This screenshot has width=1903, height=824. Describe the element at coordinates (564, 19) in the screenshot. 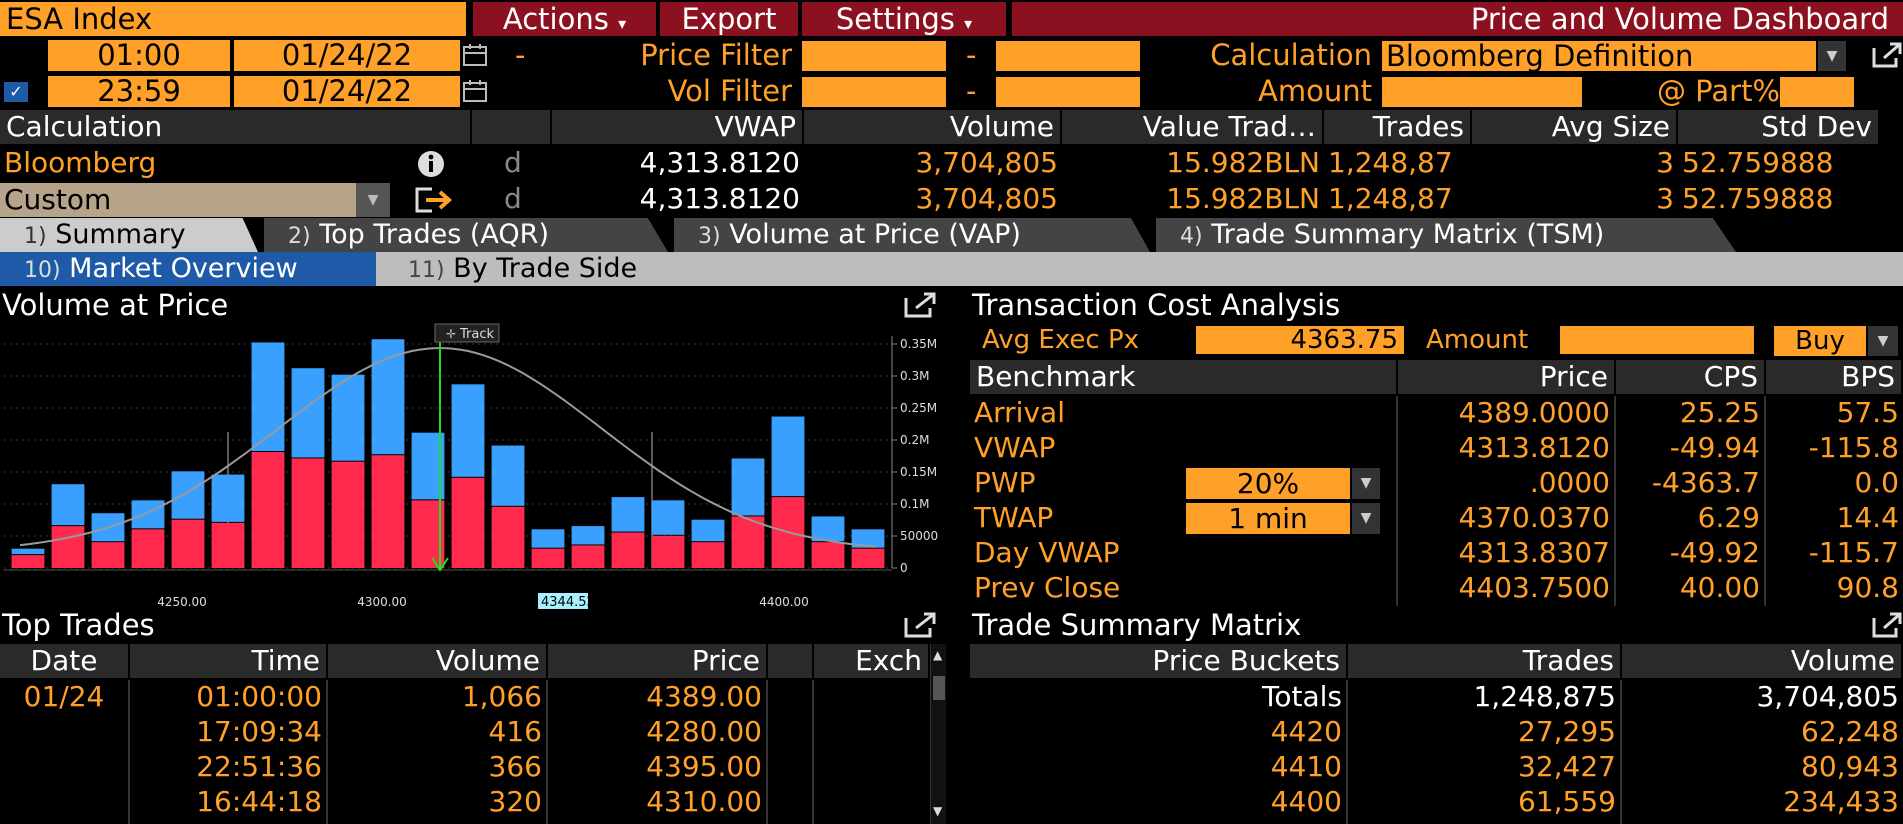

I see `actions-menu: Actions ▾` at that location.